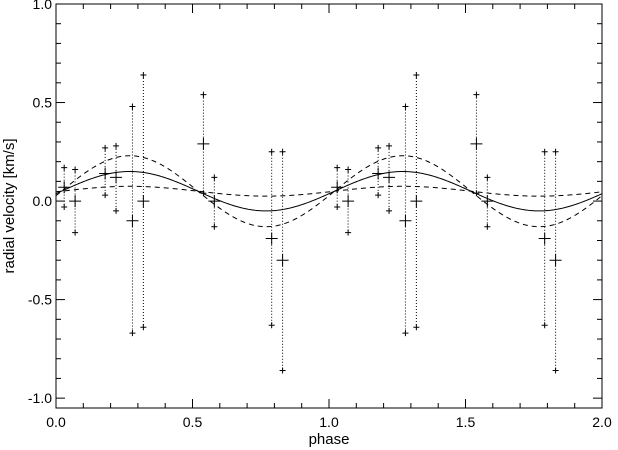 Image resolution: width=618 pixels, height=450 pixels. I want to click on y-tick-label: 0.0, so click(43, 201).